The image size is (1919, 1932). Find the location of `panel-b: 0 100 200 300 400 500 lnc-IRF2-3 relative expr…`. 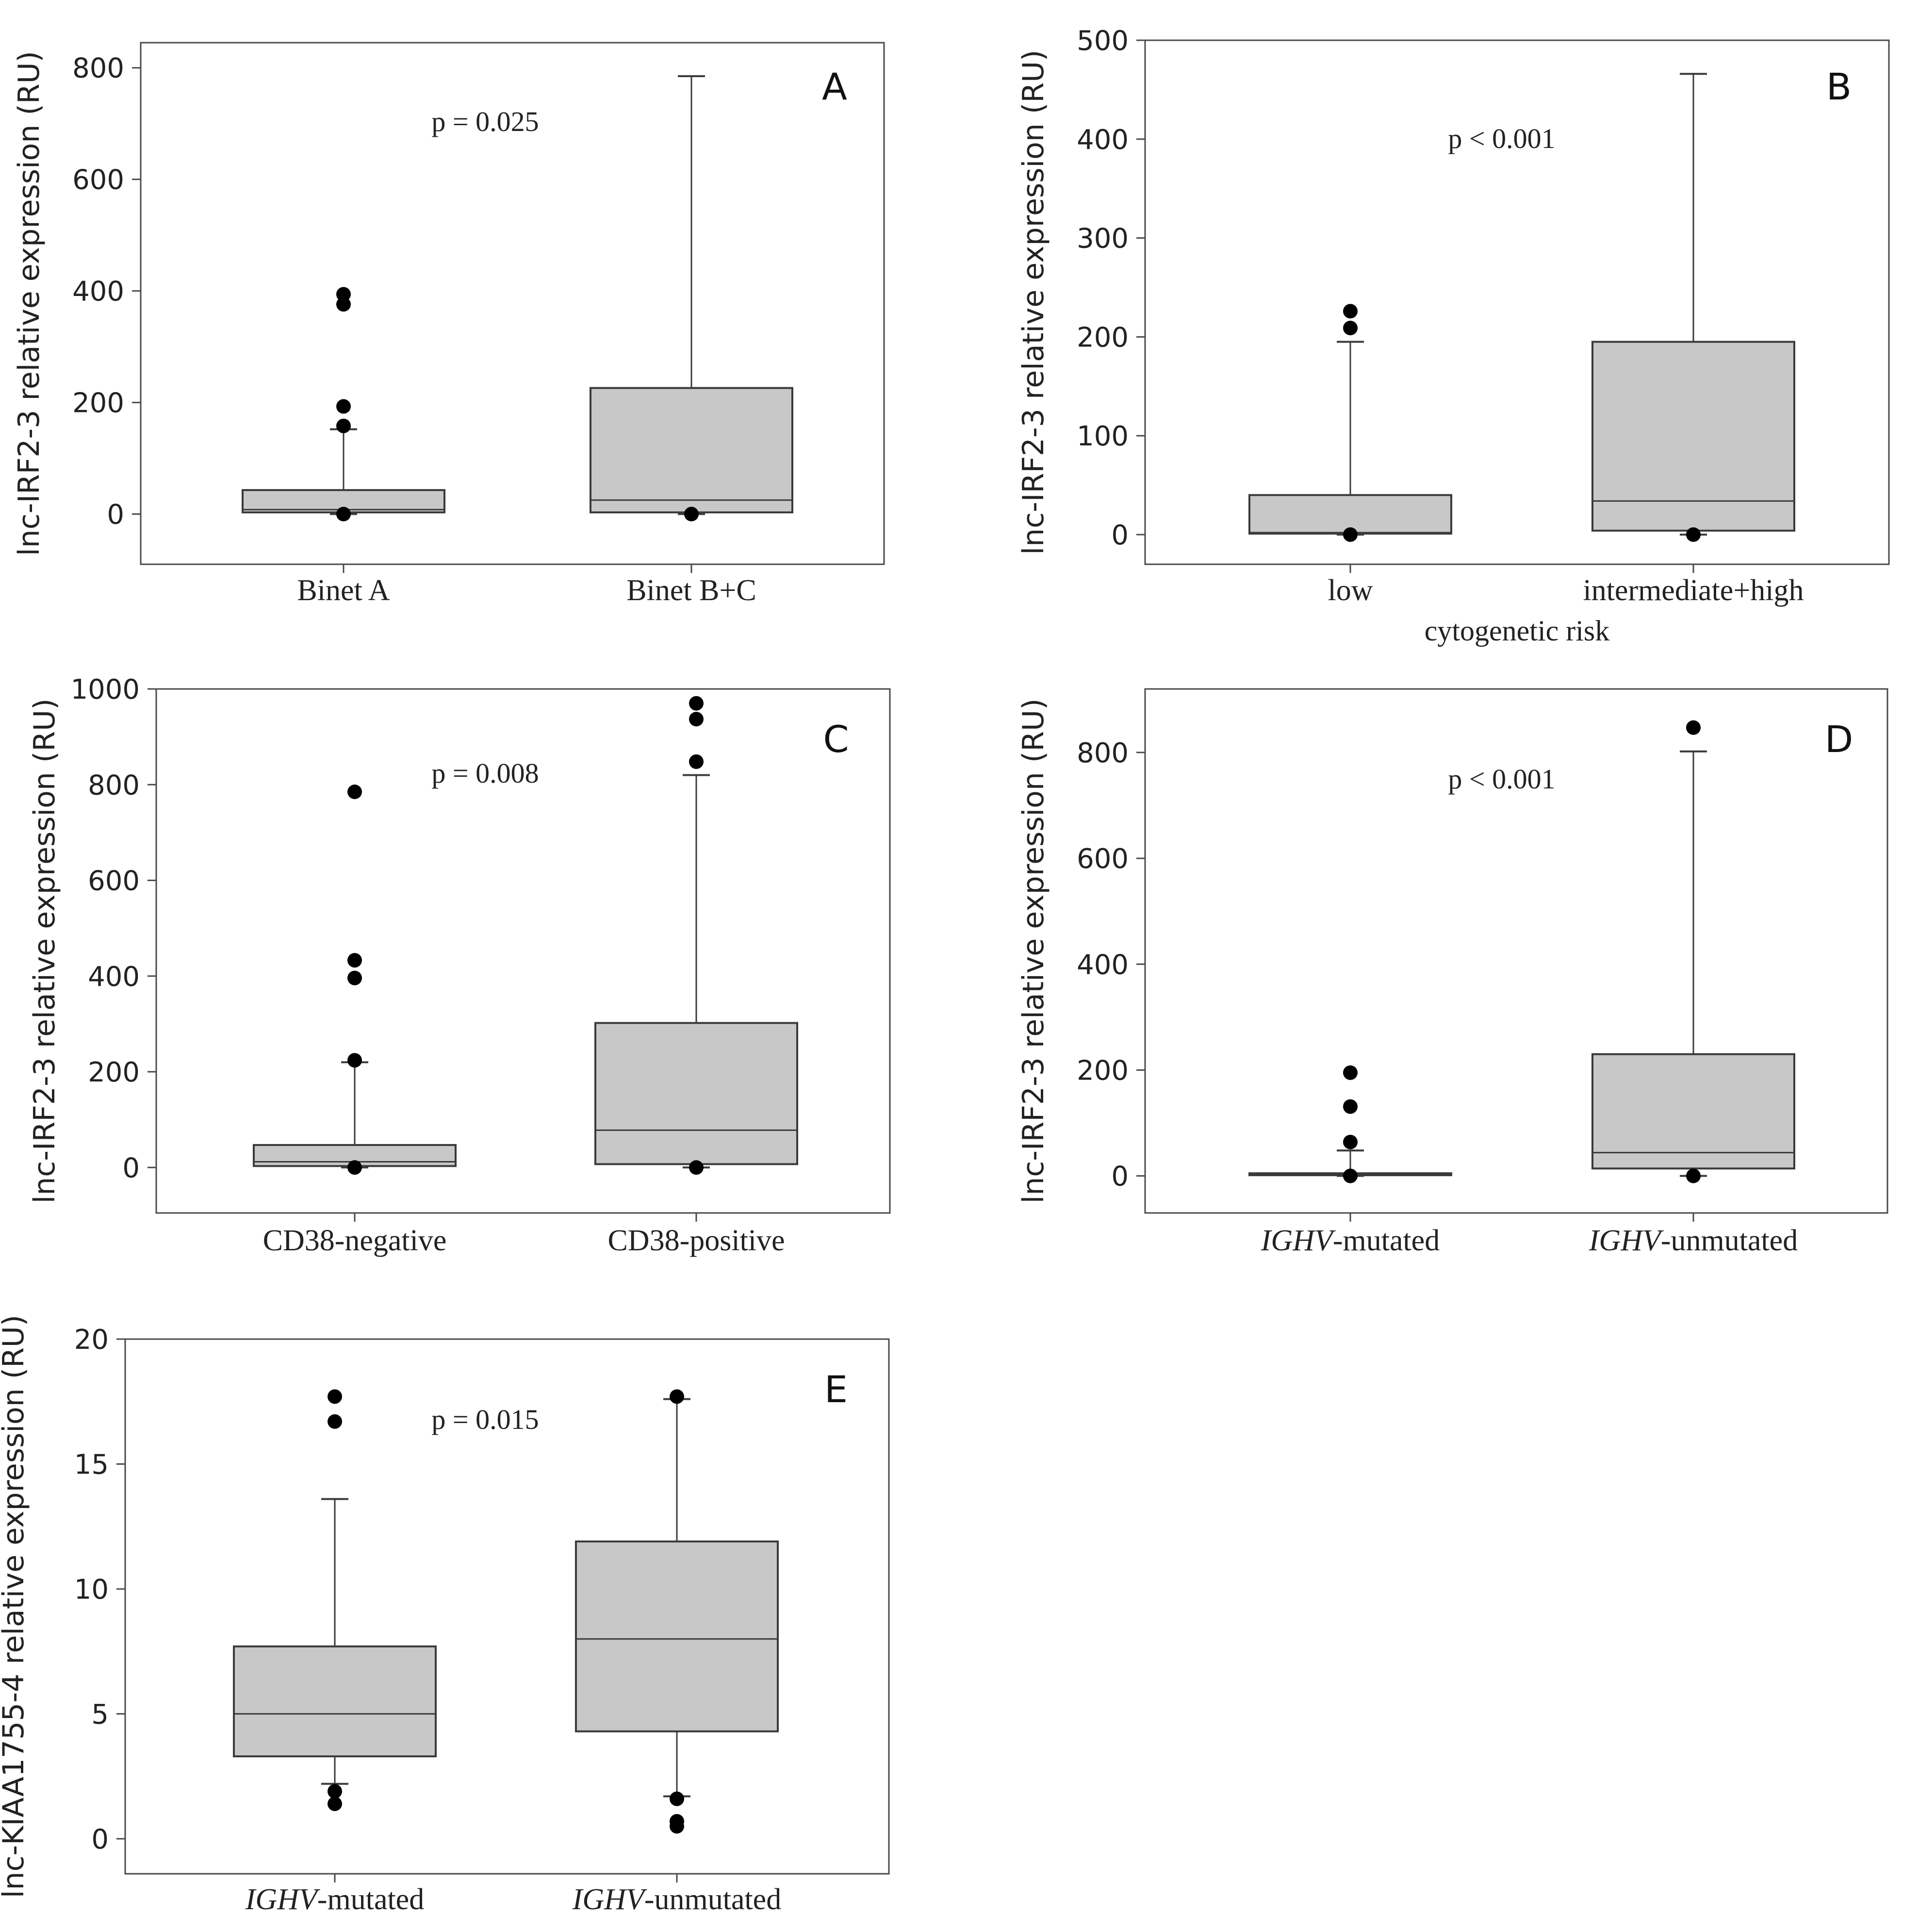

panel-b: 0 100 200 300 400 500 lnc-IRF2-3 relative expr… is located at coordinates (1453, 336).